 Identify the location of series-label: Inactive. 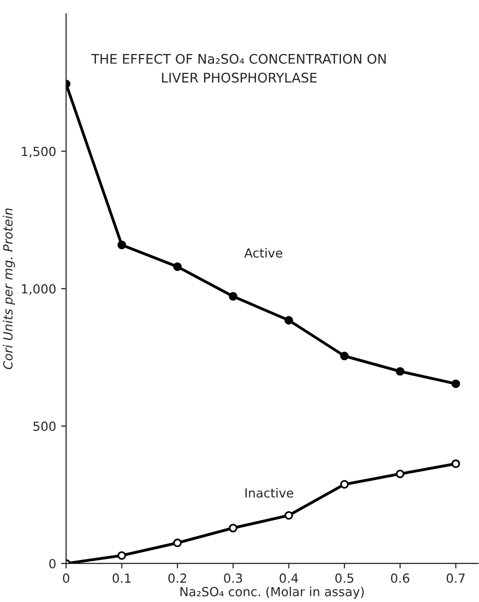
(269, 493).